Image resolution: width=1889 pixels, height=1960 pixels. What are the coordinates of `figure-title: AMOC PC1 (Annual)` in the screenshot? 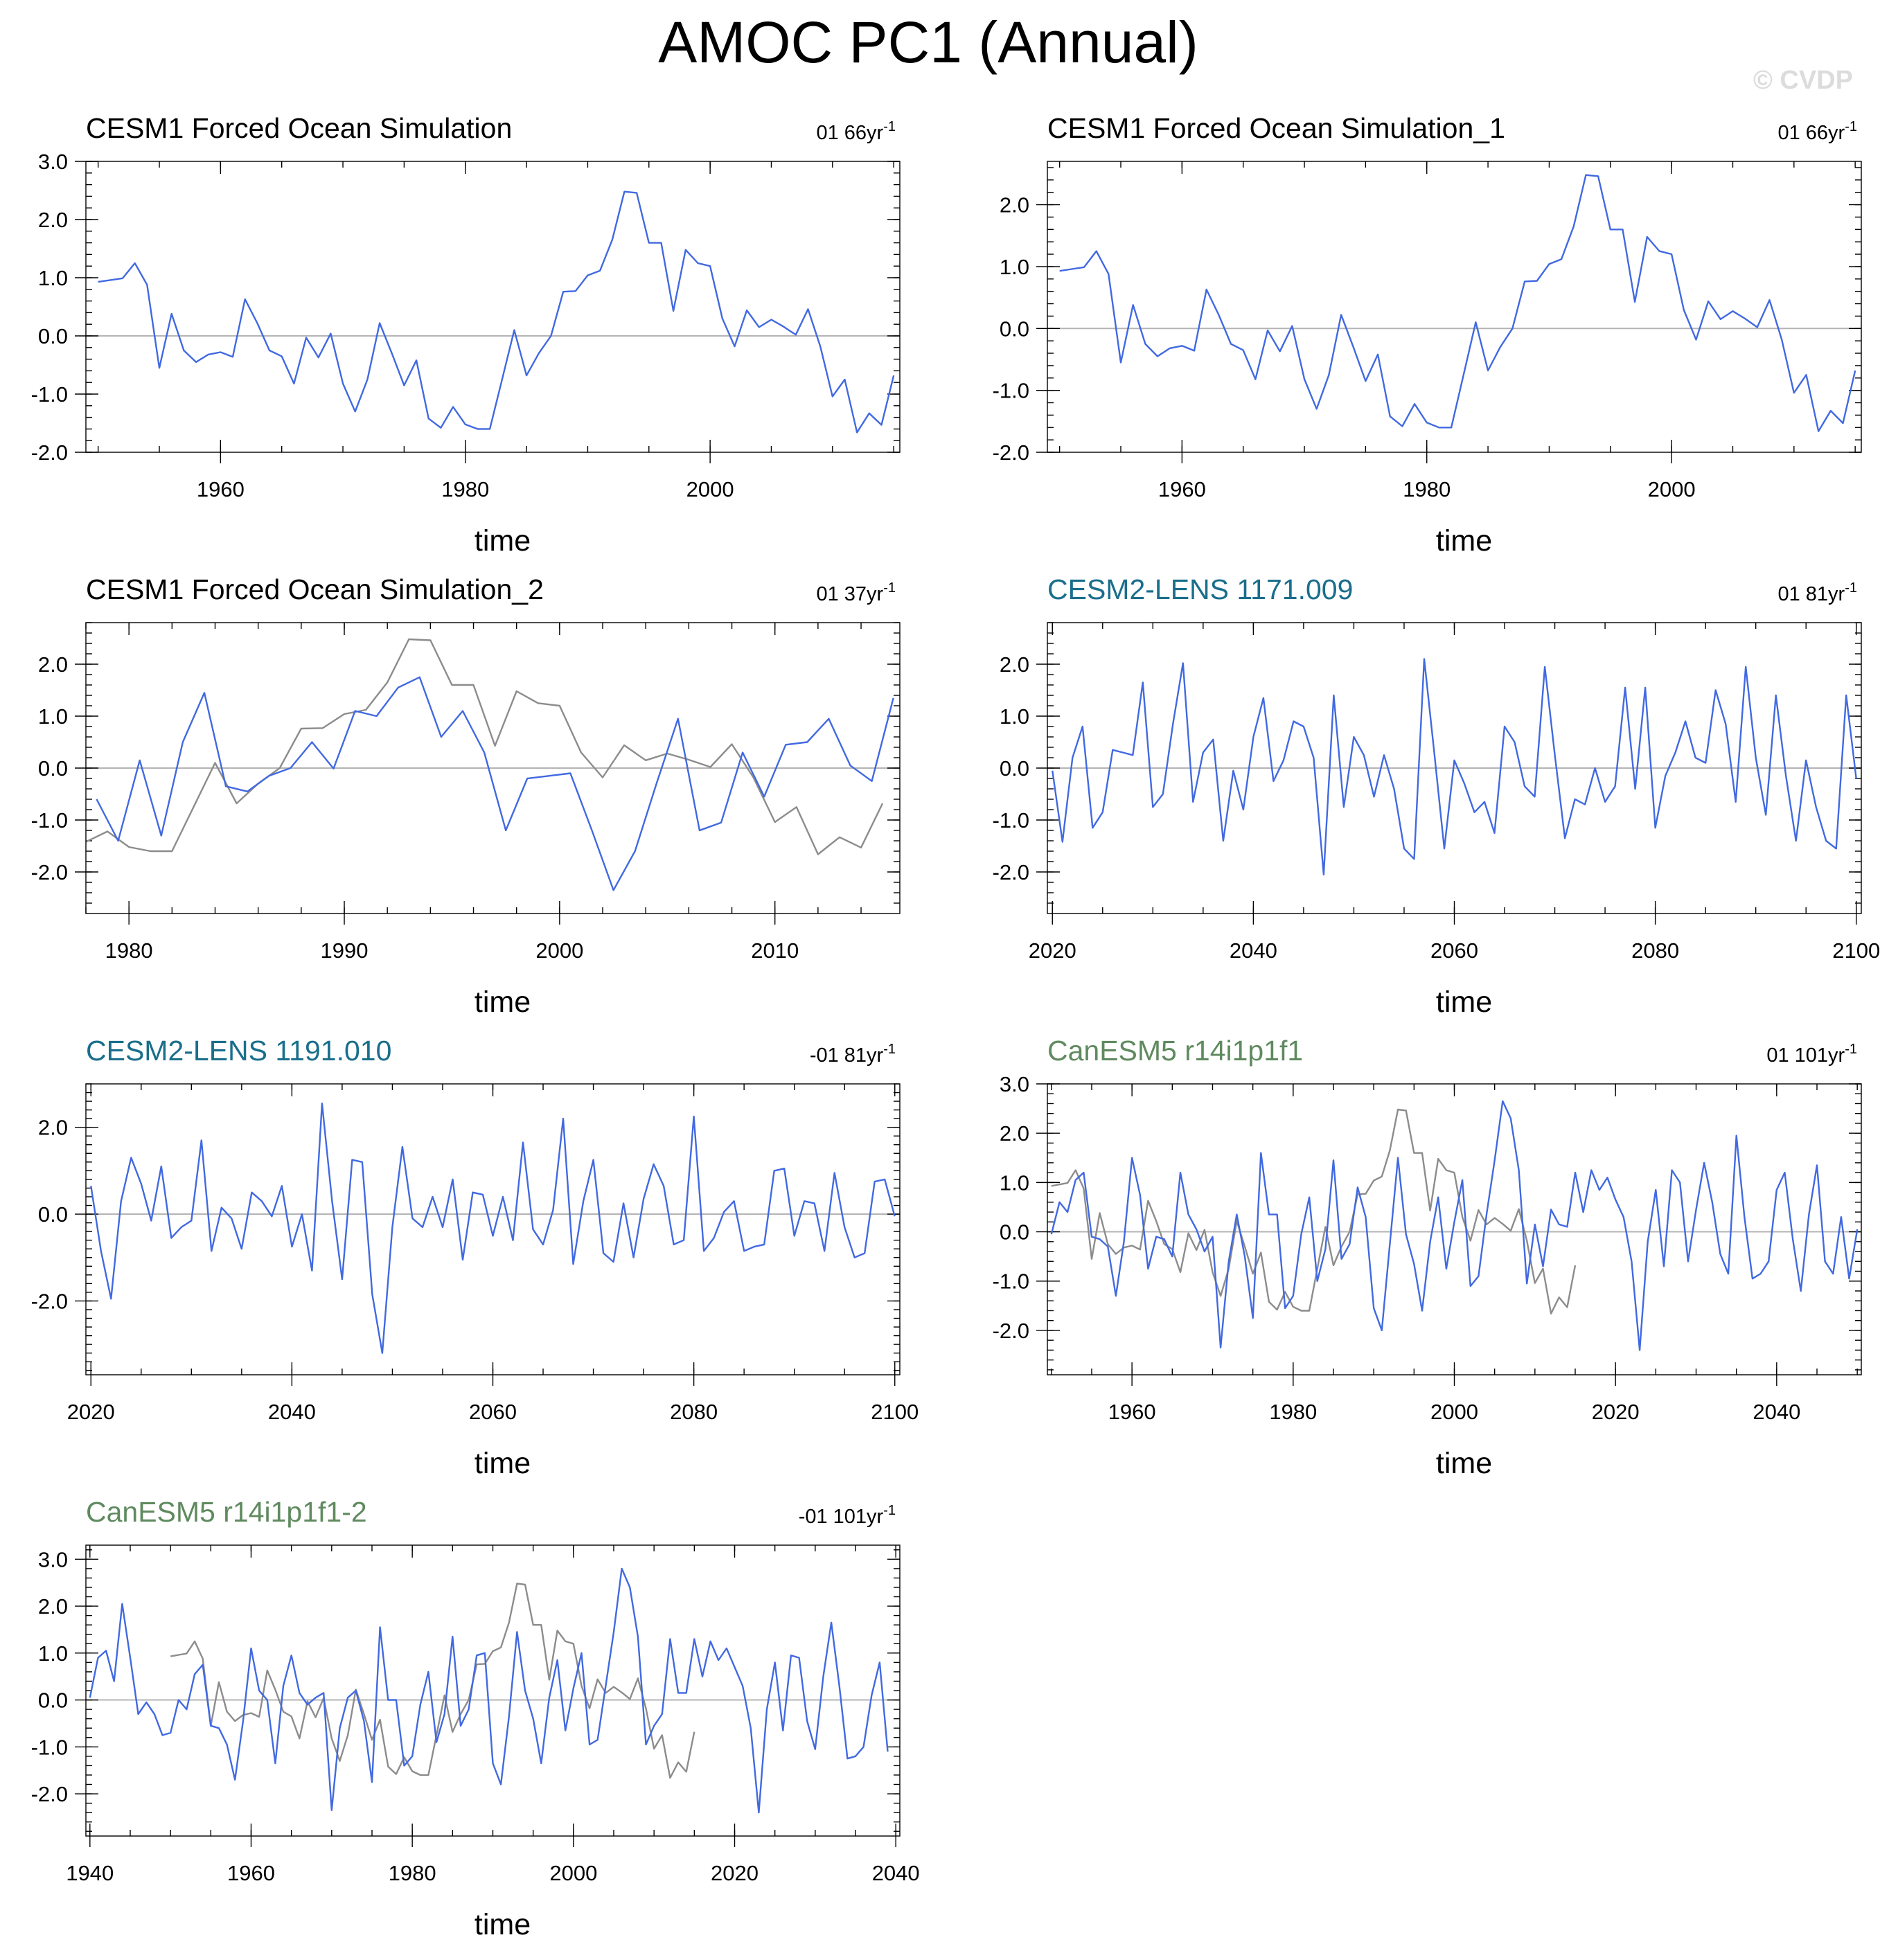 It's located at (928, 43).